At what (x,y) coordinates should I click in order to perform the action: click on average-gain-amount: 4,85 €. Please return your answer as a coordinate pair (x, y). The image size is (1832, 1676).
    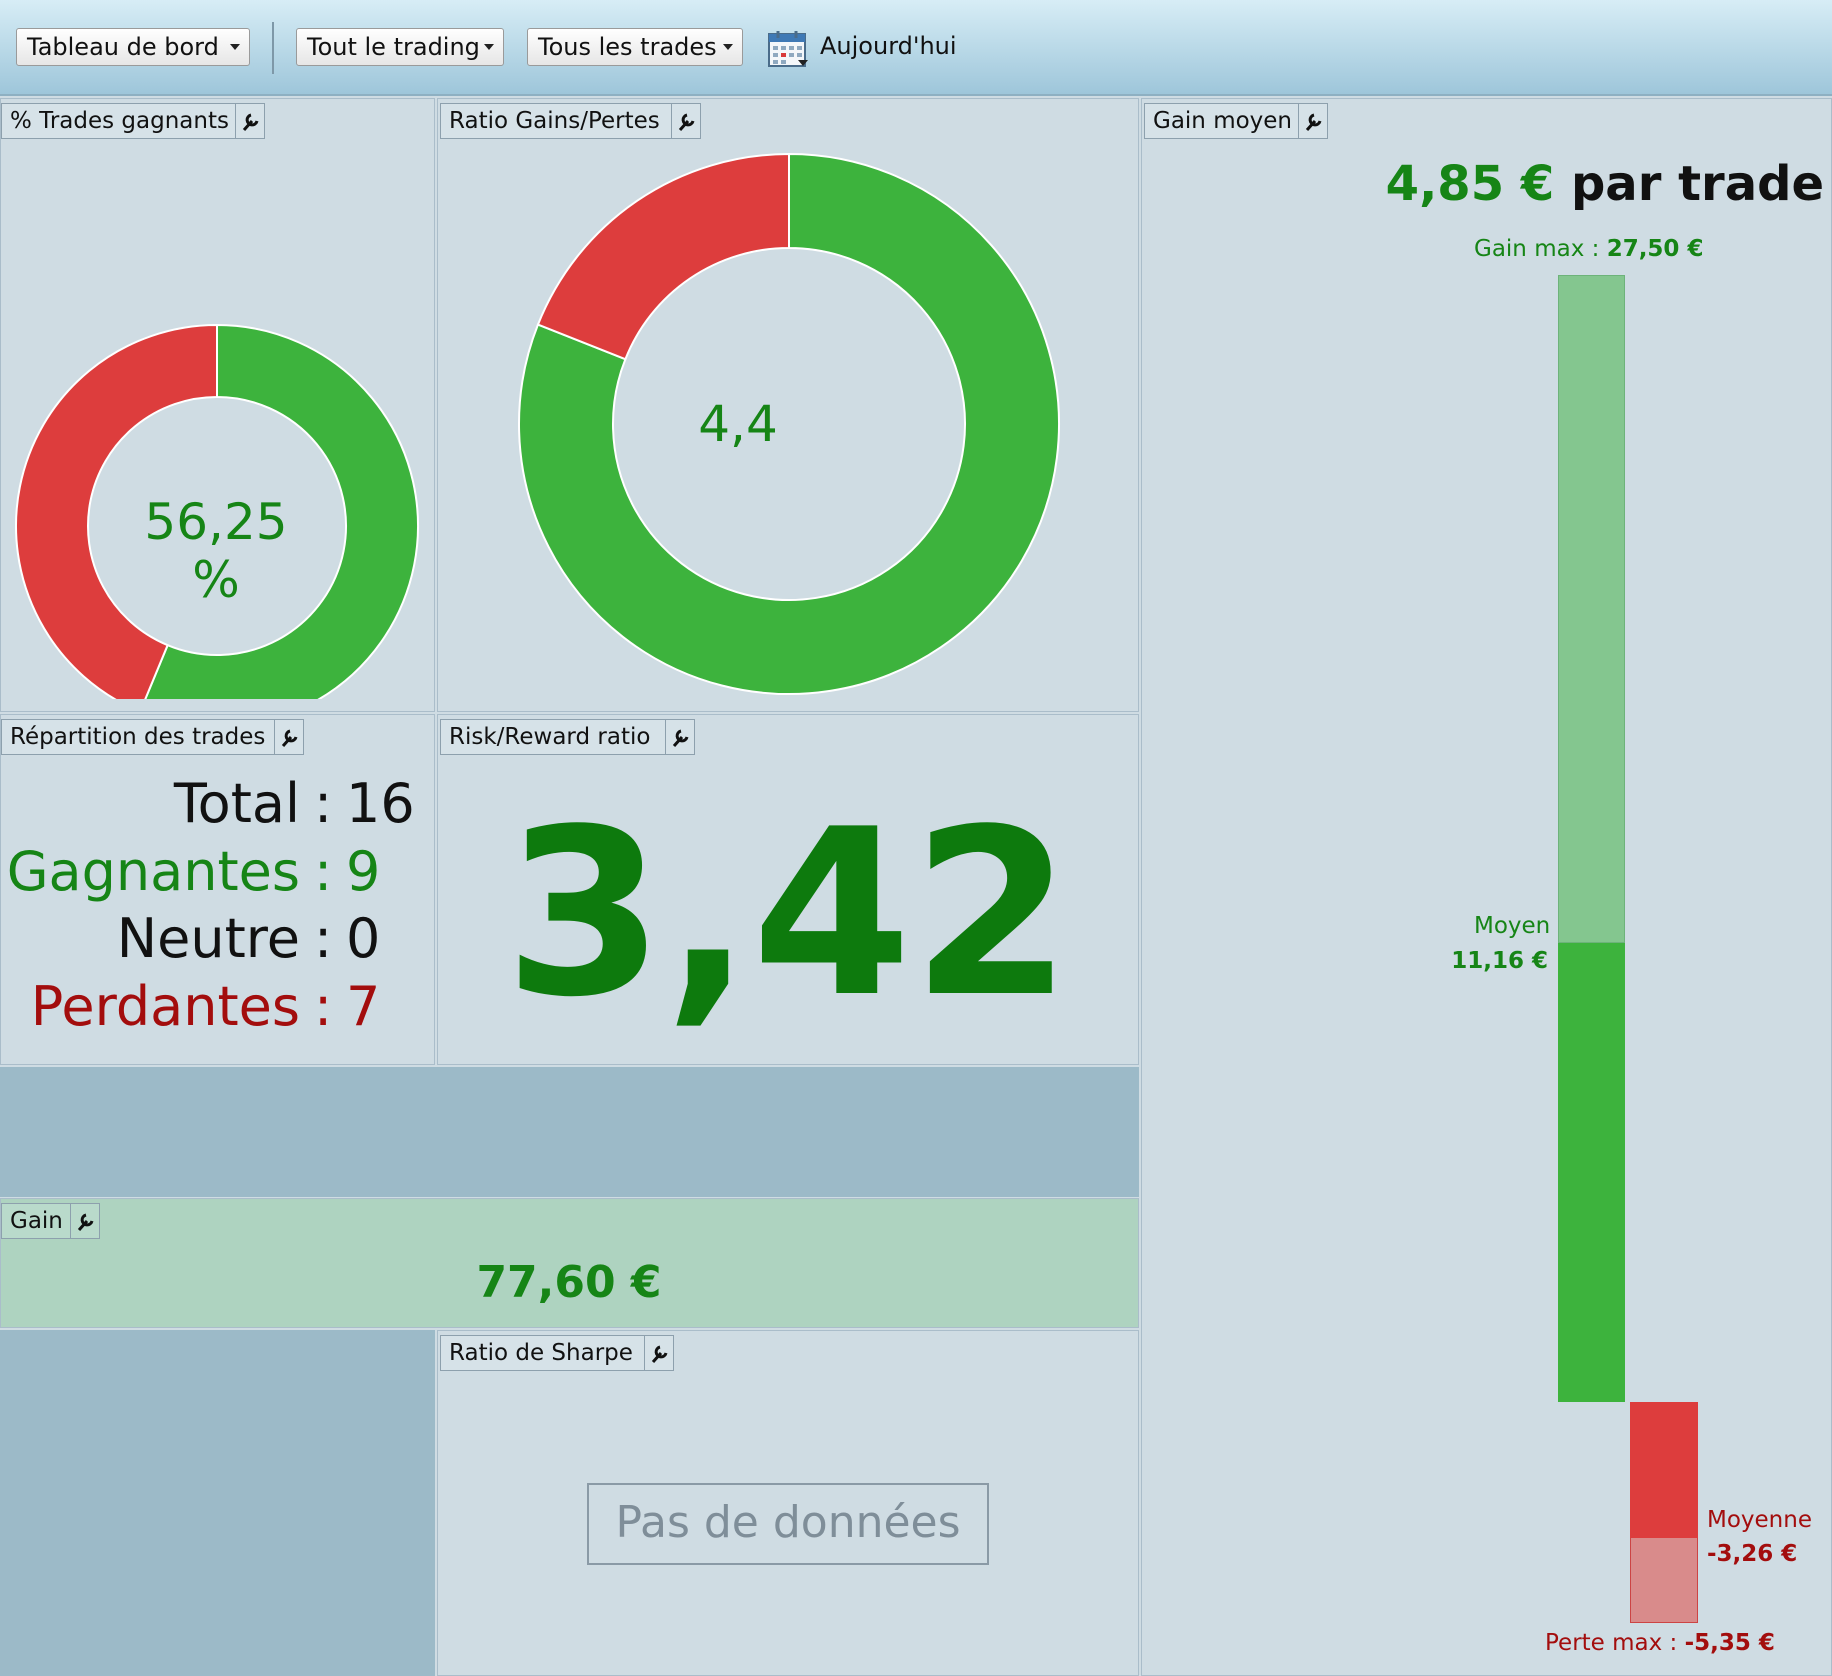
    Looking at the image, I should click on (1470, 184).